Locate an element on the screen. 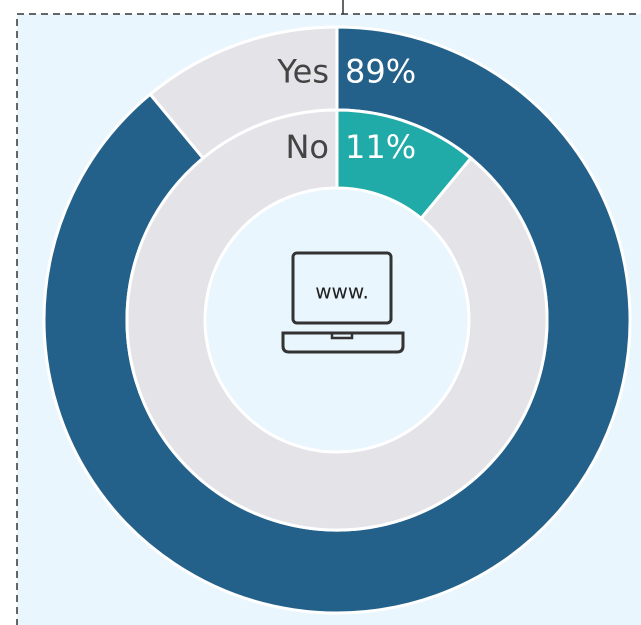 This screenshot has height=625, width=641. center-icon: www. is located at coordinates (343, 302).